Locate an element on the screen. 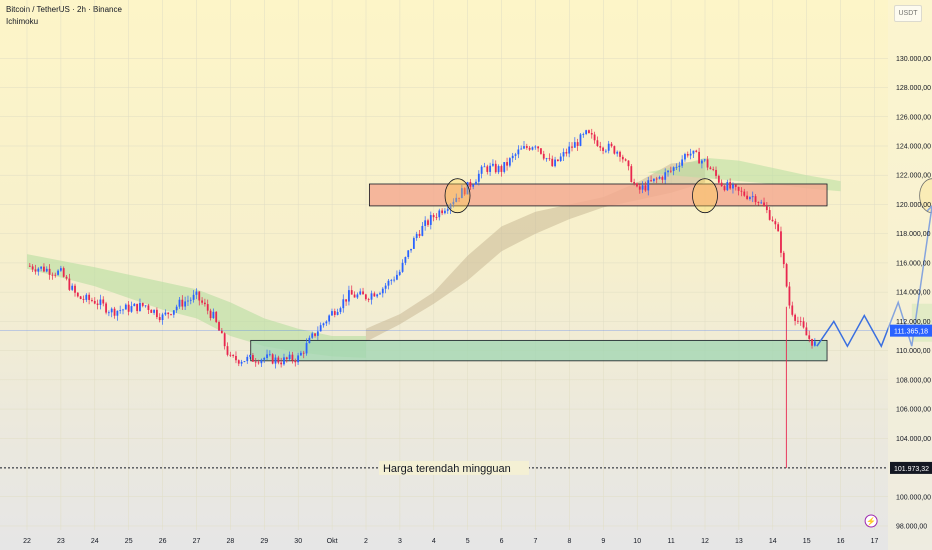  highlight-circle is located at coordinates (705, 196).